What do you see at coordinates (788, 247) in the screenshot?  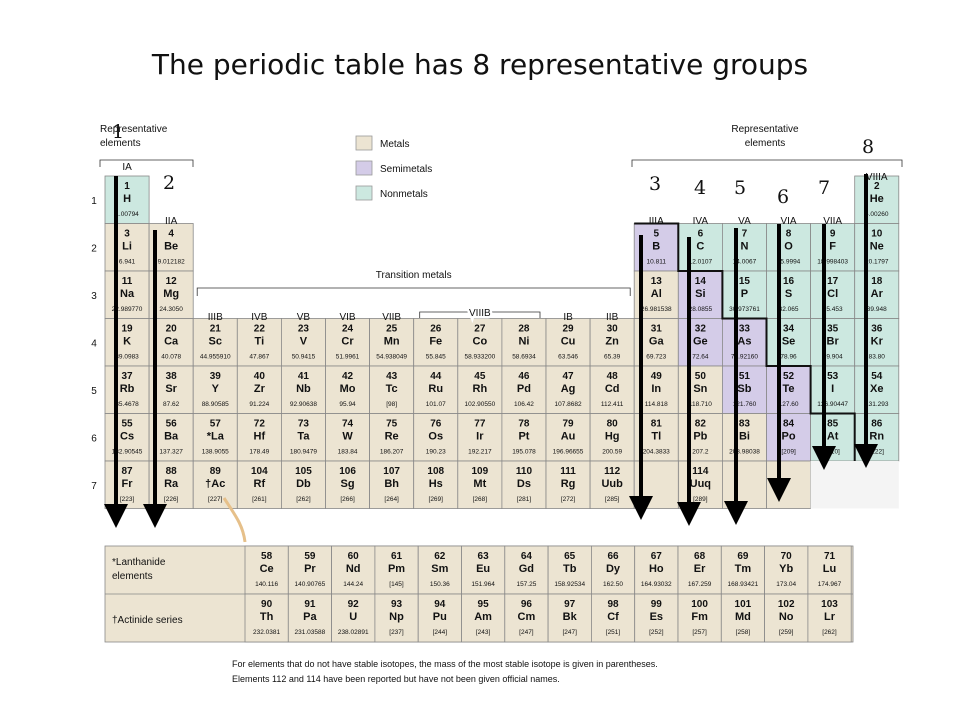 I see `element-symbol: O` at bounding box center [788, 247].